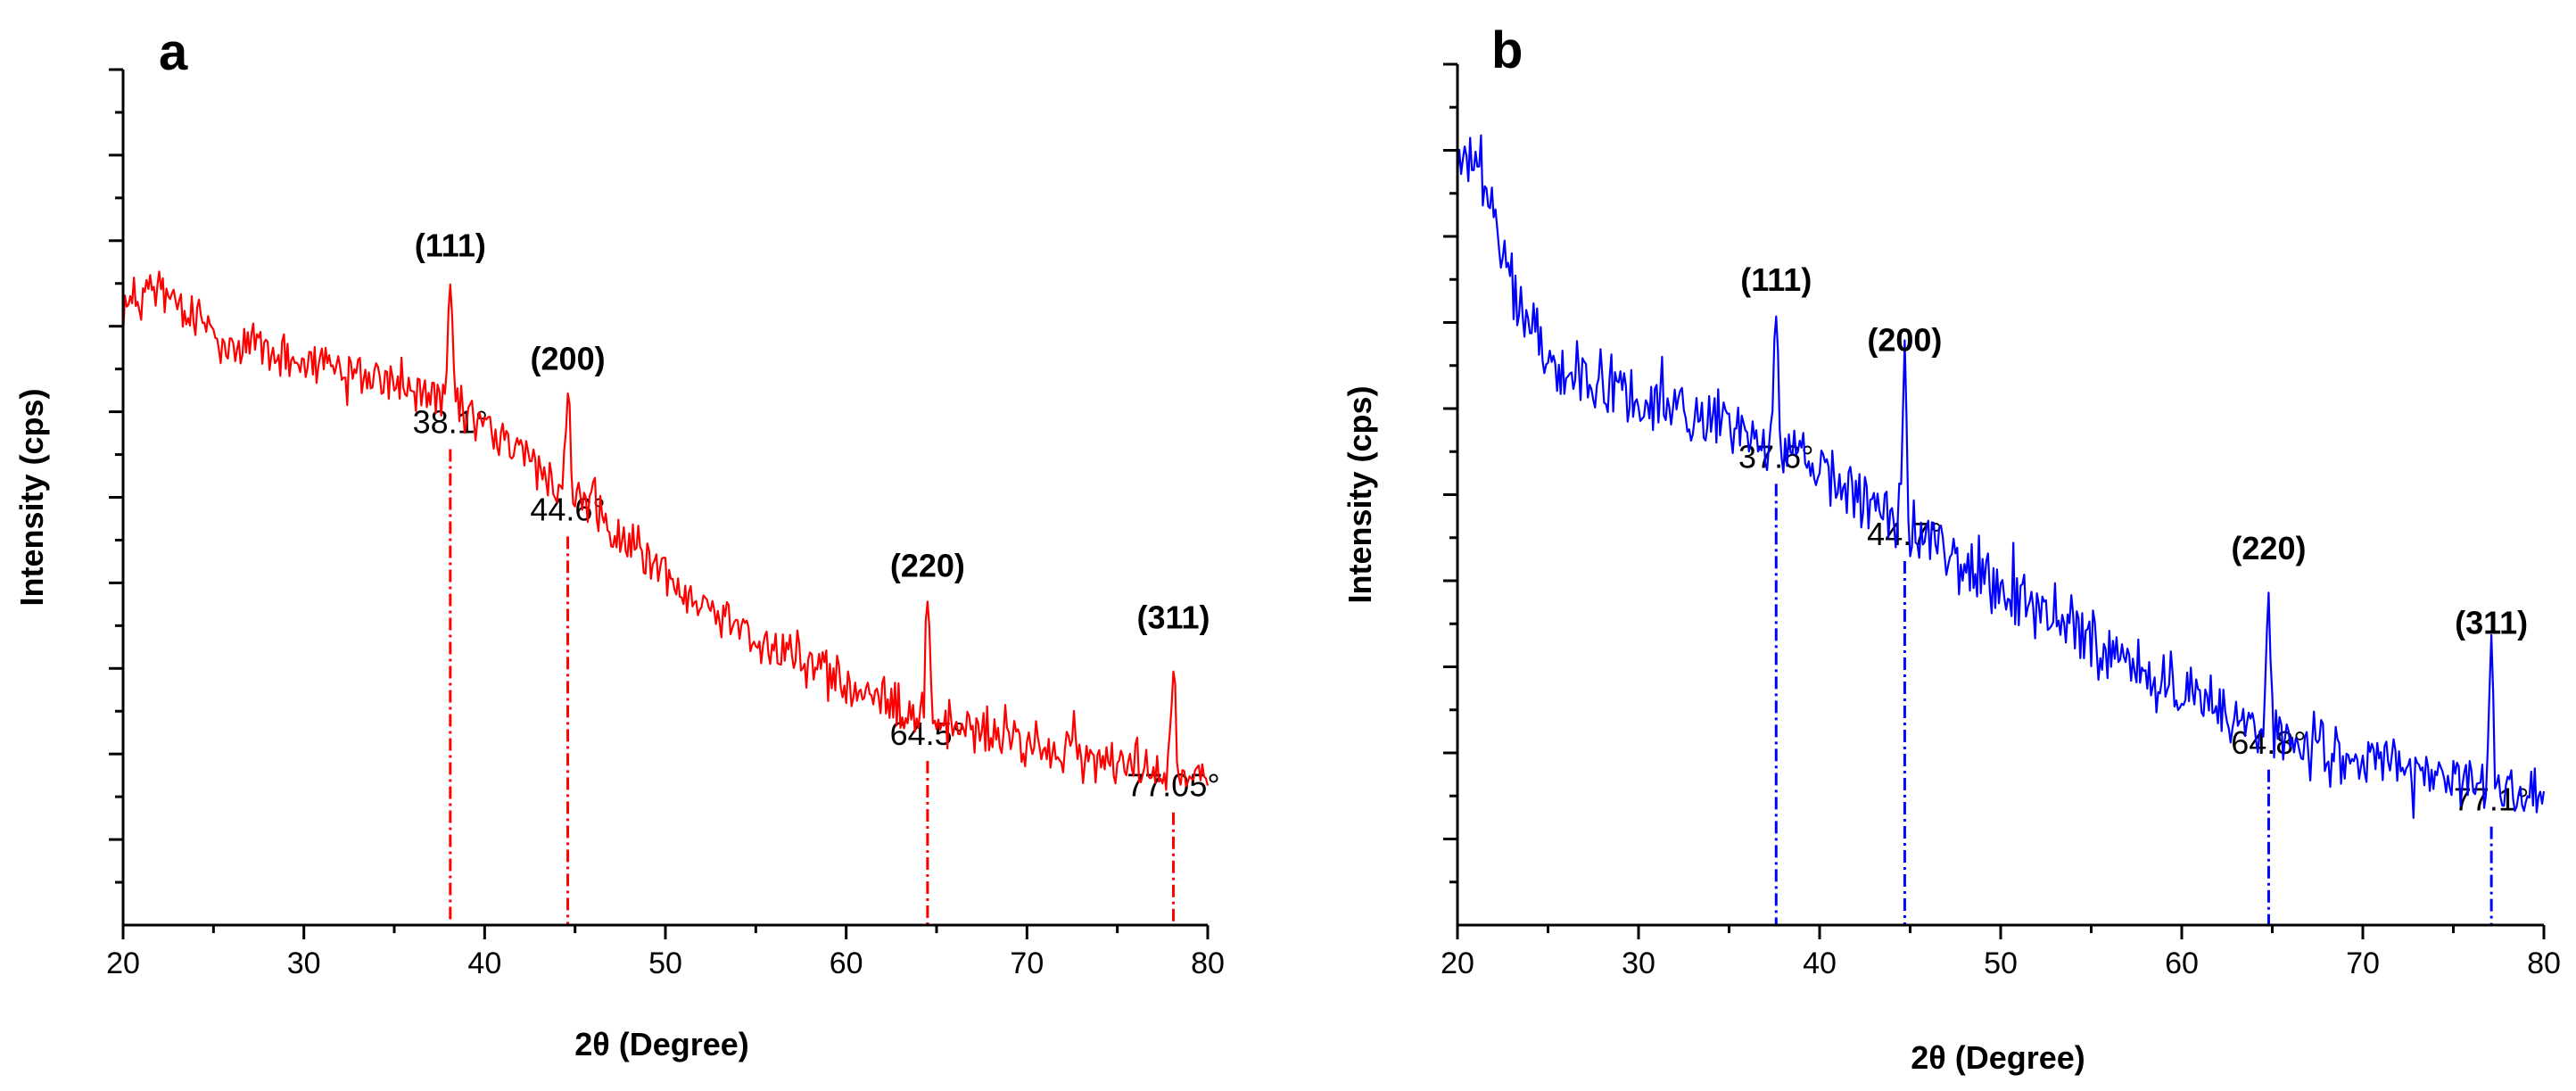  I want to click on y-tick-group-a, so click(116, 476).